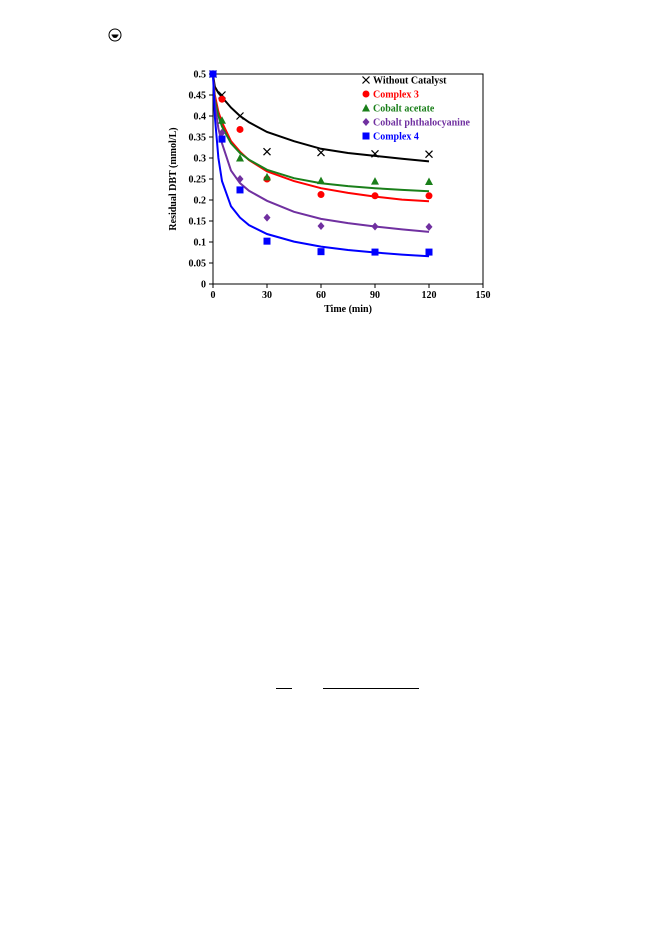 The height and width of the screenshot is (936, 657). Describe the element at coordinates (200, 243) in the screenshot. I see `y-tick-label: 0.1` at that location.